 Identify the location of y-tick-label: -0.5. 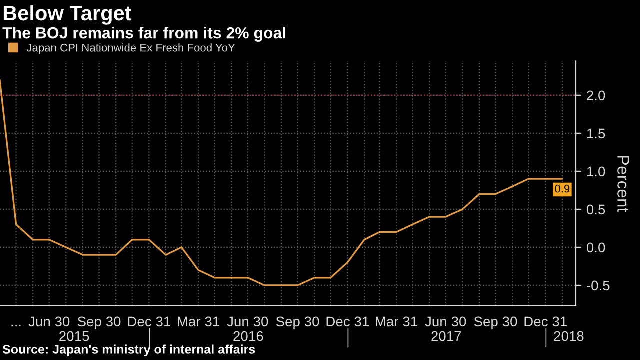
(598, 285).